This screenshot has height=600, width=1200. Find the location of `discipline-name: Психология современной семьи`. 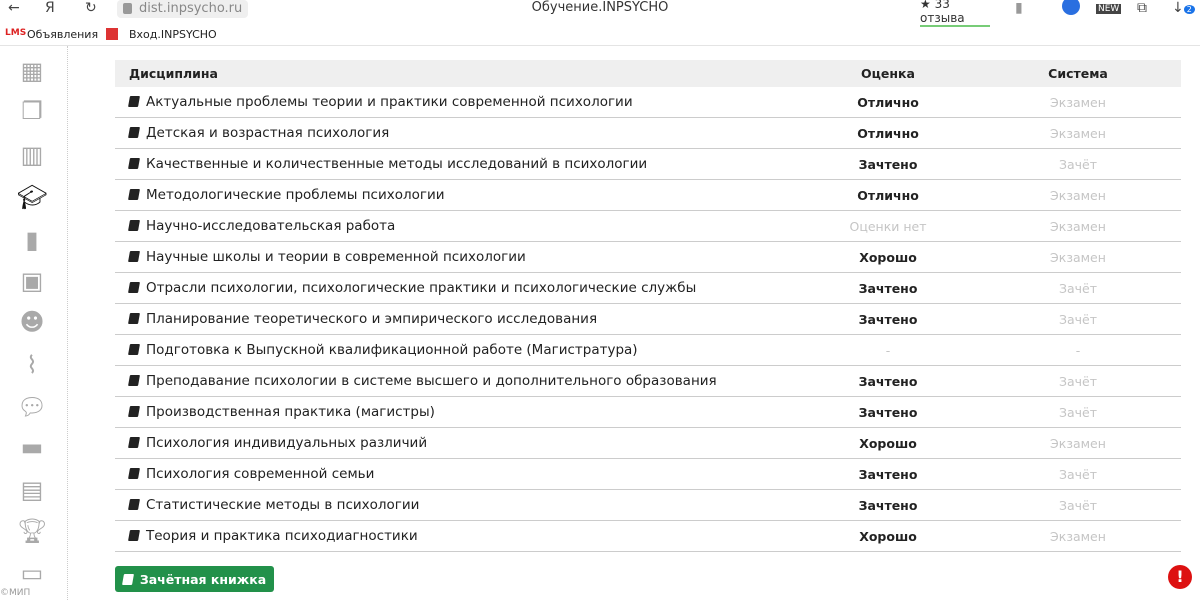

discipline-name: Психология современной семьи is located at coordinates (260, 474).